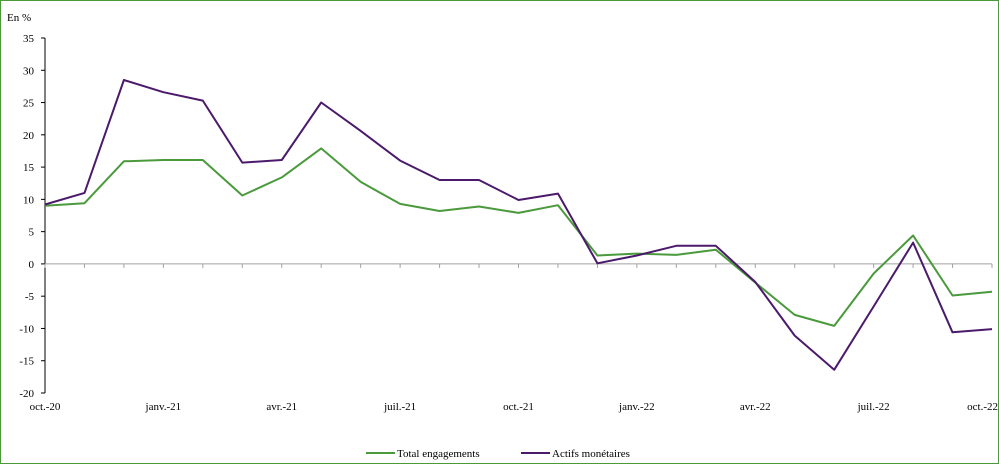 The height and width of the screenshot is (464, 999). What do you see at coordinates (32, 233) in the screenshot?
I see `y-tick-label: 5` at bounding box center [32, 233].